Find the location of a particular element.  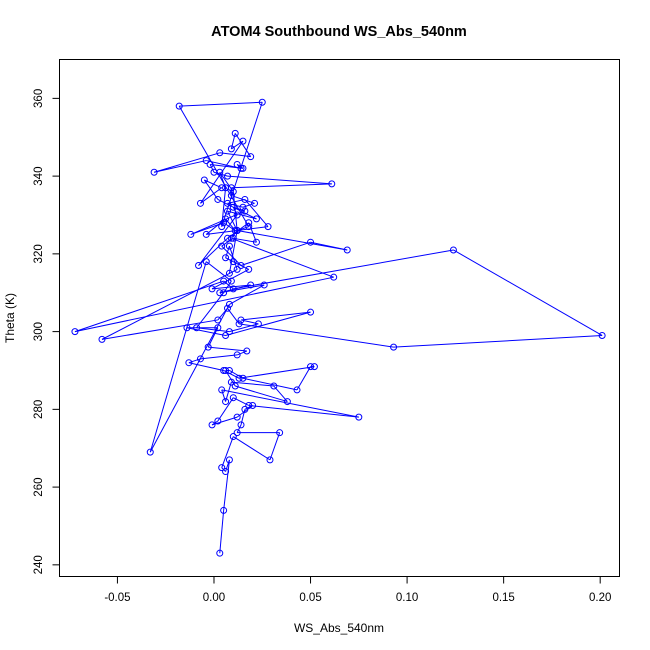

y-tick-label: 300 is located at coordinates (39, 331).